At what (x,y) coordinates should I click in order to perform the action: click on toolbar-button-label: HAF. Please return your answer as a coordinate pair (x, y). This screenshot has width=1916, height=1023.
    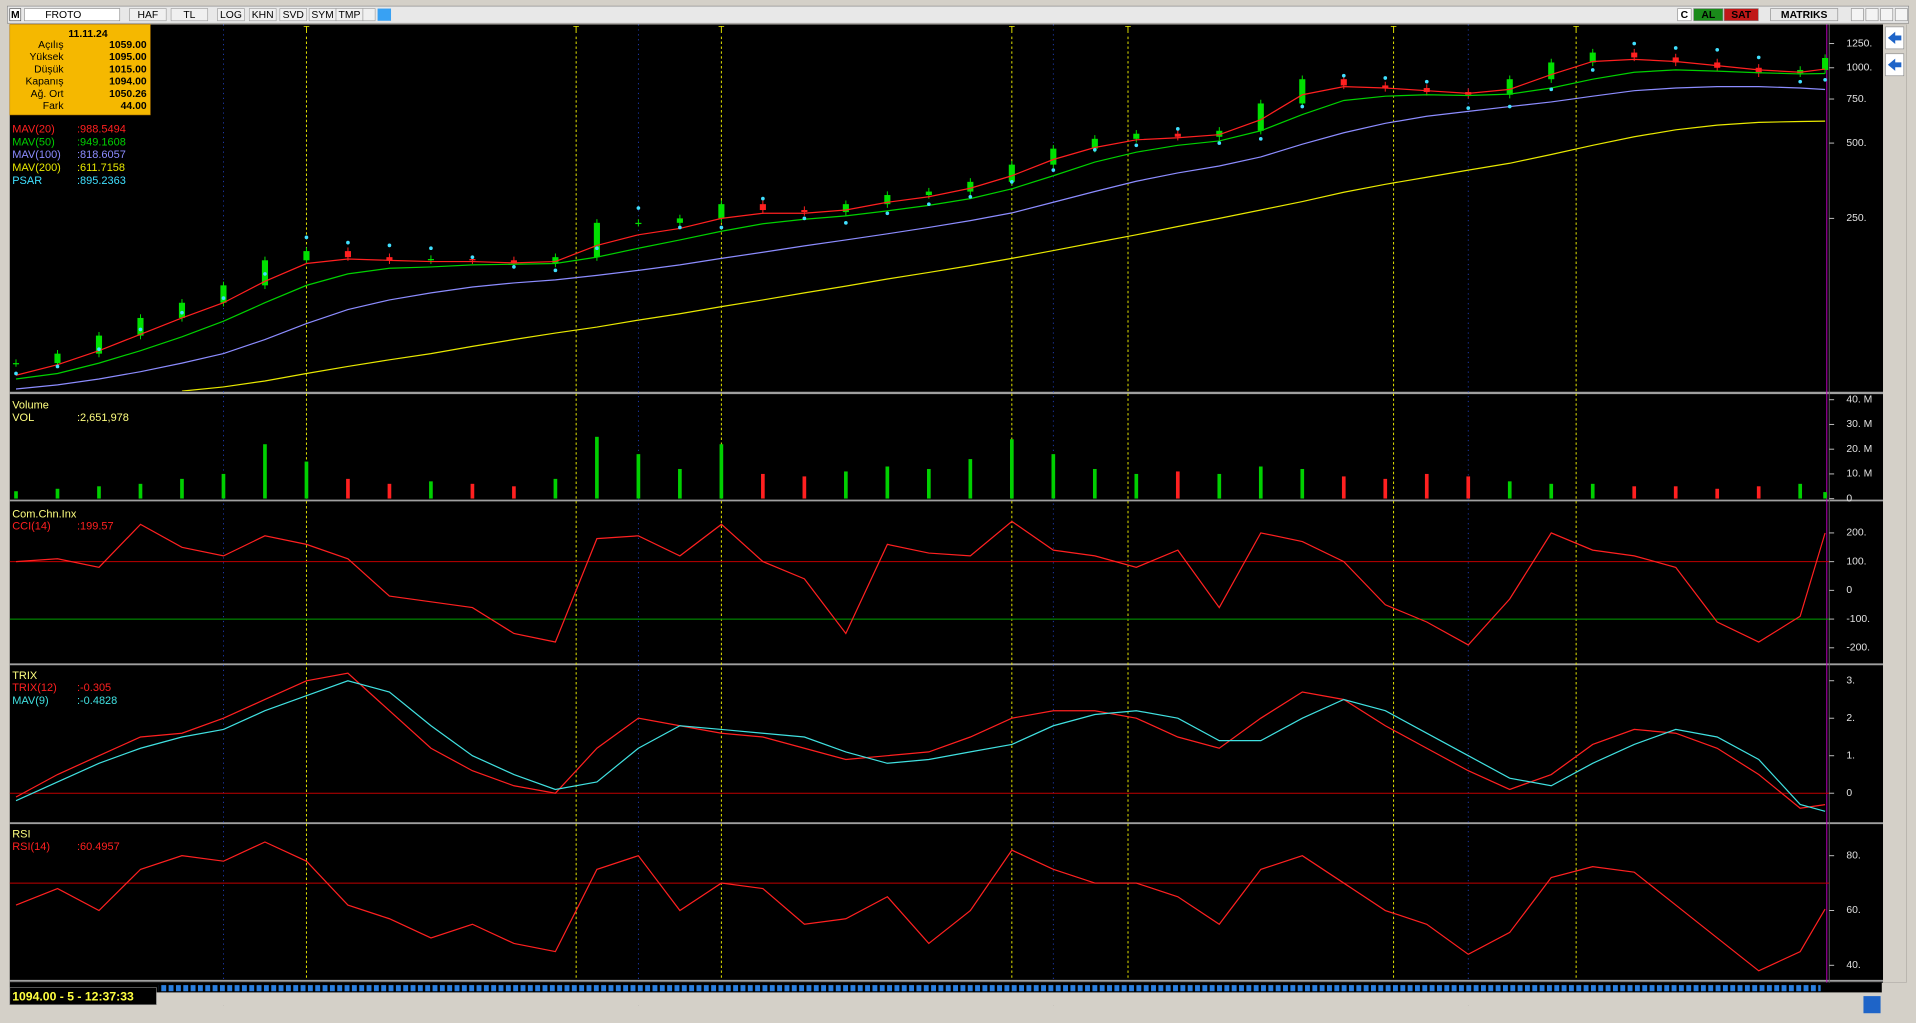
    Looking at the image, I should click on (147, 15).